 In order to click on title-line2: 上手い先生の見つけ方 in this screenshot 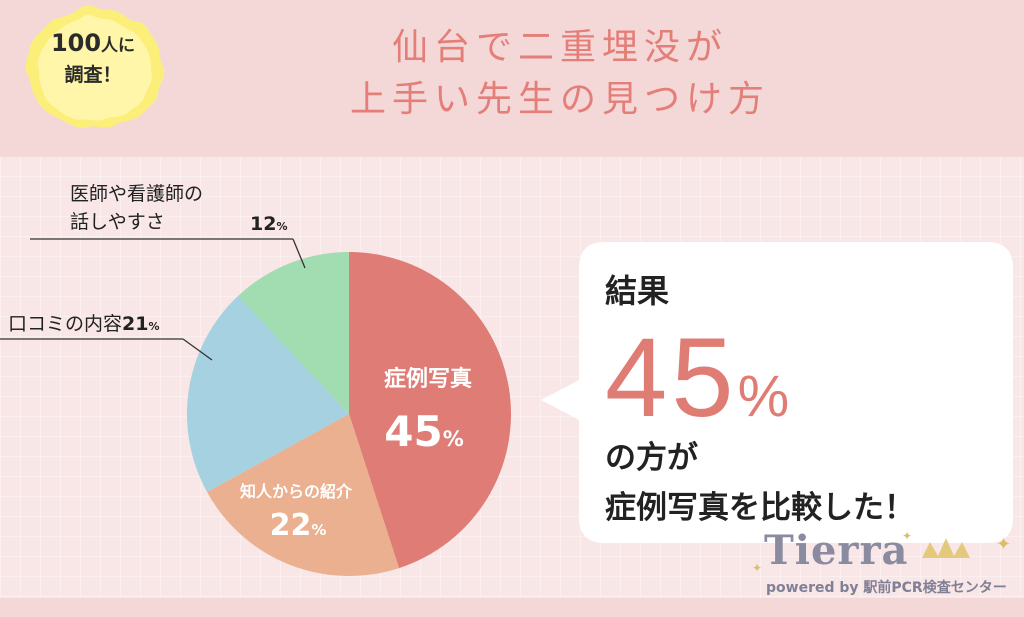, I will do `click(559, 99)`.